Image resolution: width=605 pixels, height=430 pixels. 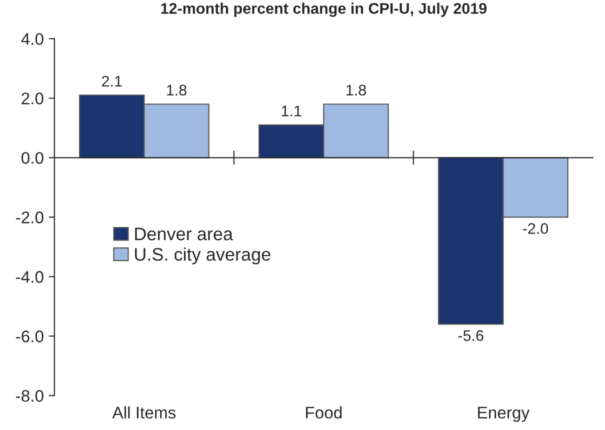 What do you see at coordinates (33, 158) in the screenshot?
I see `y-tick-label: 0.0` at bounding box center [33, 158].